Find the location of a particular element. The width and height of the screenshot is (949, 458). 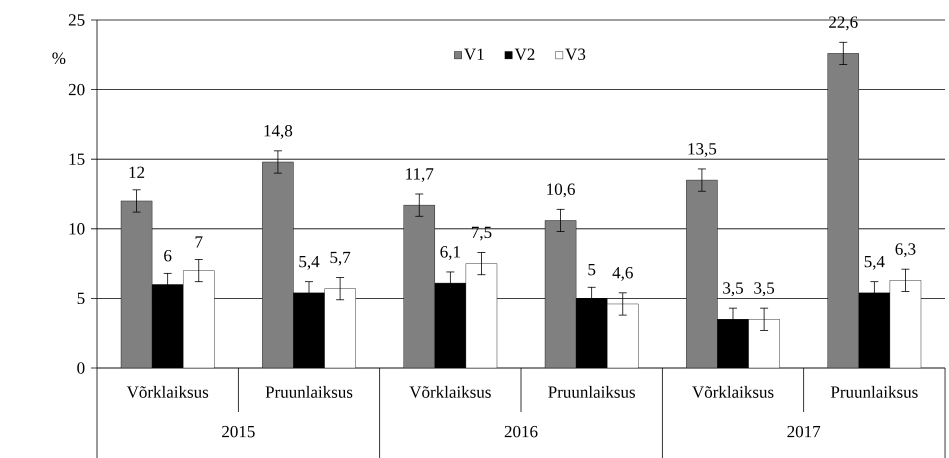

data-label: 10,6 is located at coordinates (561, 190).